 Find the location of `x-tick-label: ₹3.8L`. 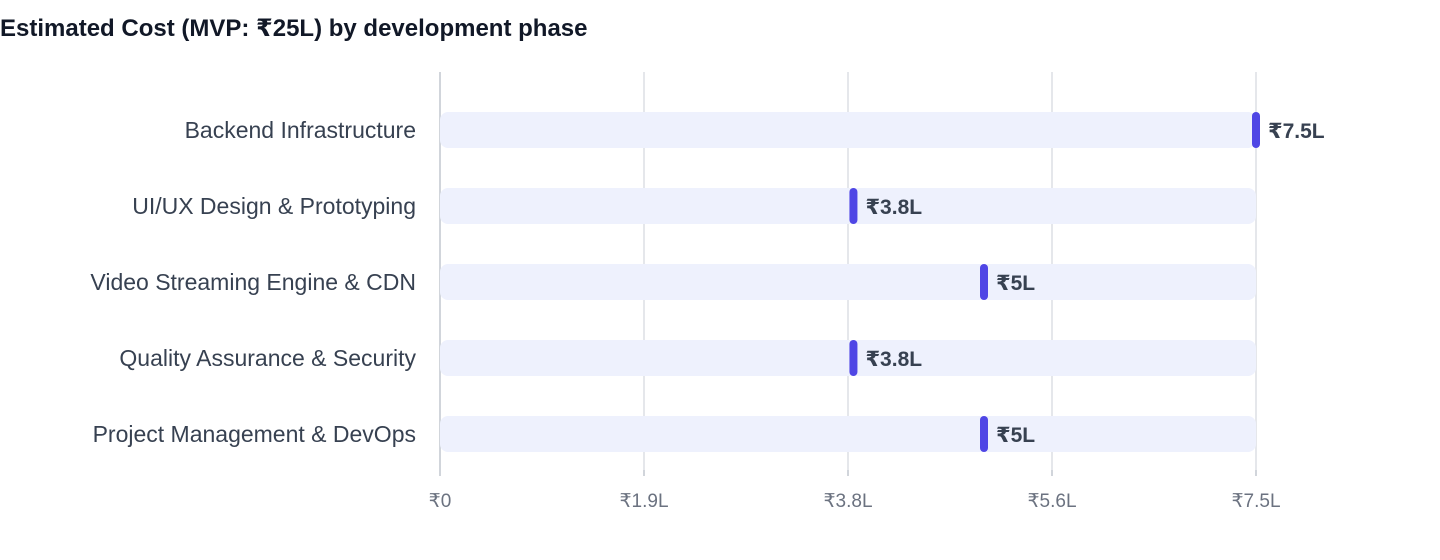

x-tick-label: ₹3.8L is located at coordinates (847, 501).